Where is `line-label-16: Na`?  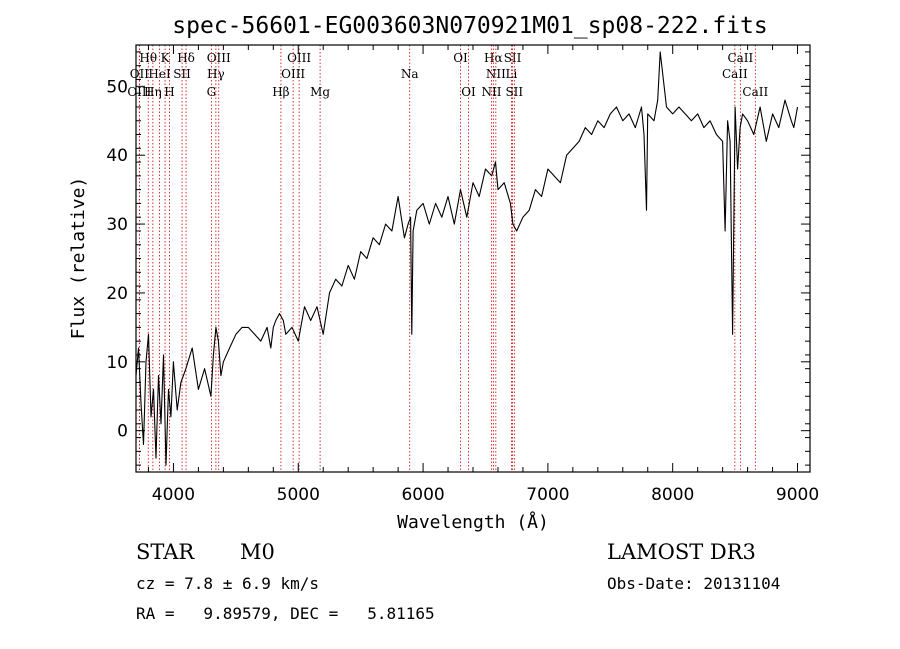 line-label-16: Na is located at coordinates (410, 74).